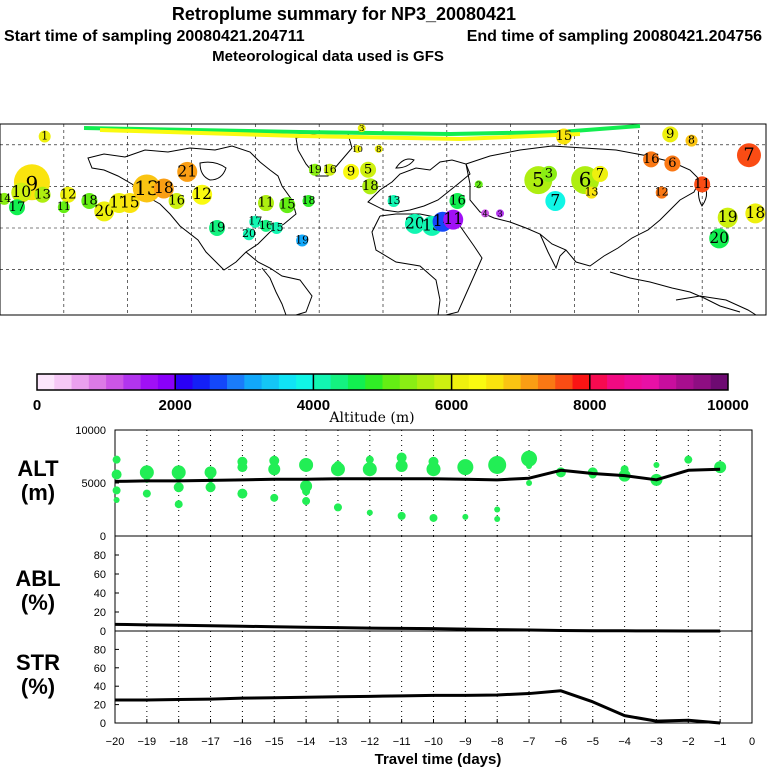  What do you see at coordinates (370, 186) in the screenshot?
I see `plume-marker: 18` at bounding box center [370, 186].